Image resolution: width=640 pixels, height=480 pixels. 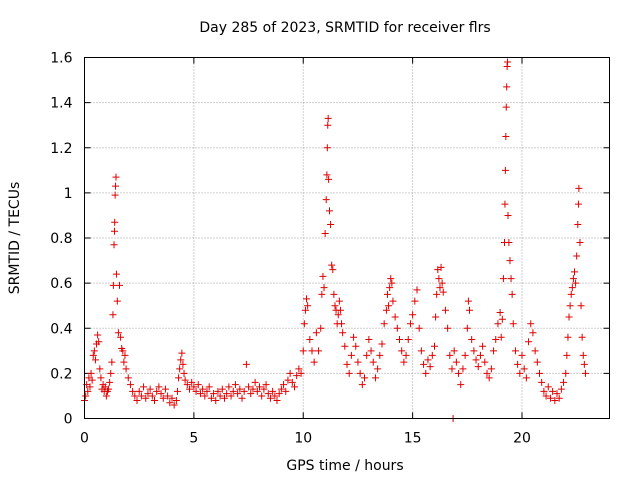 I want to click on y-tick-label: 1.4, so click(x=61, y=104).